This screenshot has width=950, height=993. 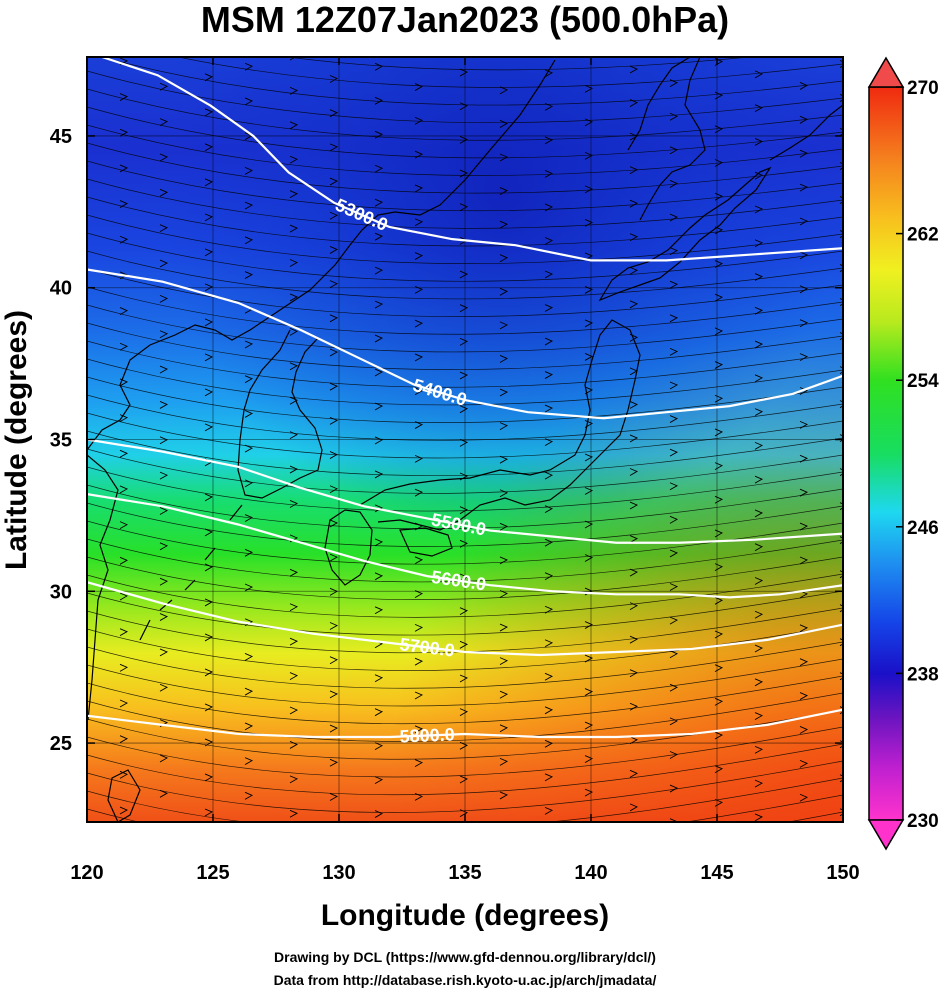 What do you see at coordinates (465, 20) in the screenshot?
I see `chart-title: MSM 12Z07Jan2023 (500.0hPa)` at bounding box center [465, 20].